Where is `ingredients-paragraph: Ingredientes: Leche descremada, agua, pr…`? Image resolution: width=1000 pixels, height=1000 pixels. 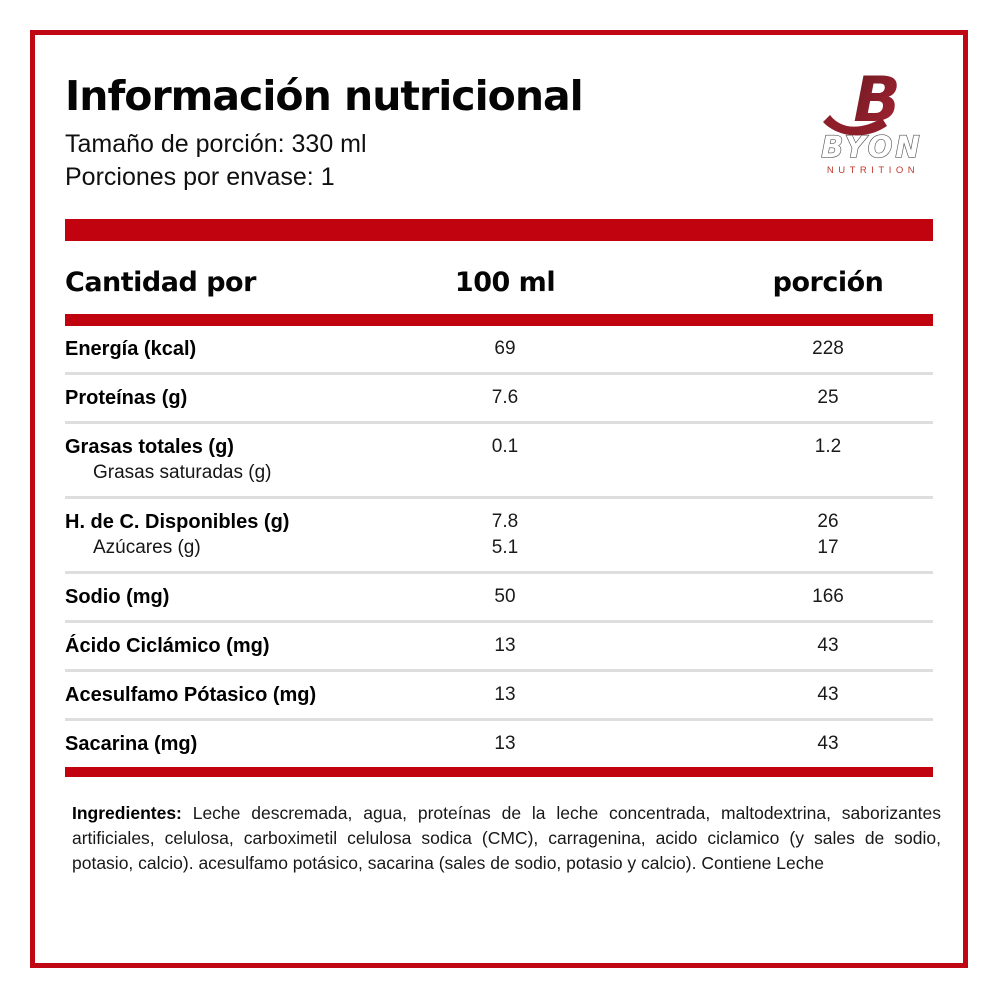 ingredients-paragraph: Ingredientes: Leche descremada, agua, pr… is located at coordinates (506, 838).